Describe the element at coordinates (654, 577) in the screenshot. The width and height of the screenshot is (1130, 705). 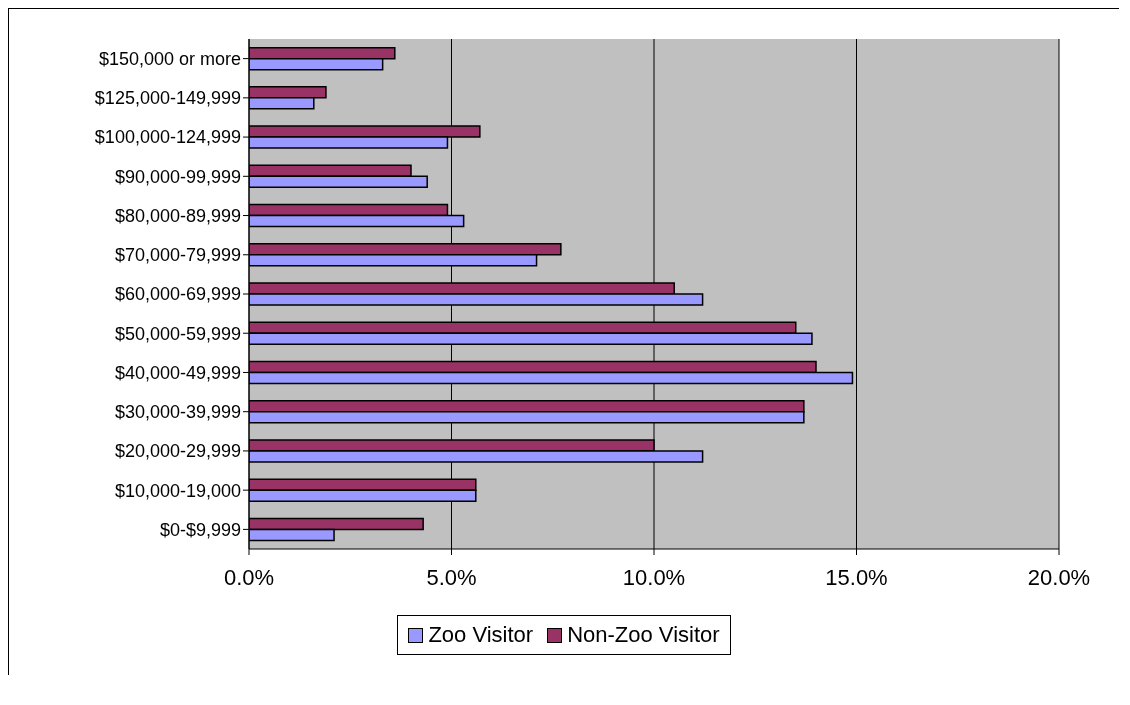
I see `x-tick-label: 10.0%` at that location.